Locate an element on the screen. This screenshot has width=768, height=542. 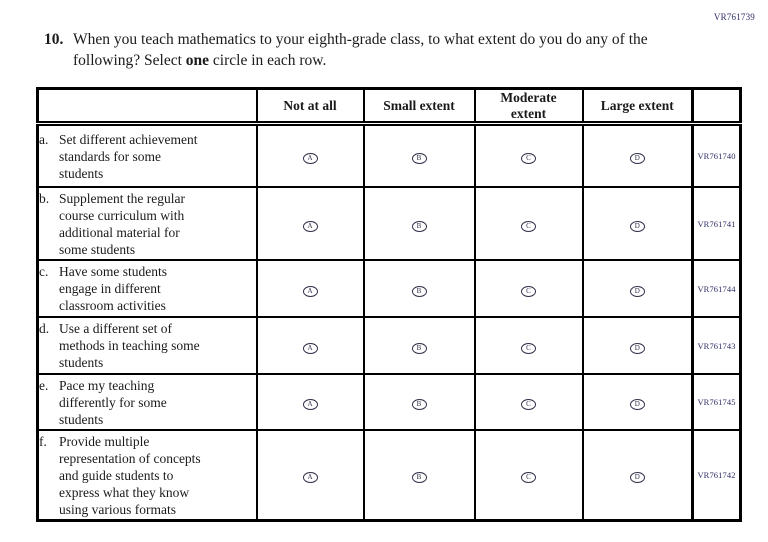
question-line2-bold: one is located at coordinates (197, 60).